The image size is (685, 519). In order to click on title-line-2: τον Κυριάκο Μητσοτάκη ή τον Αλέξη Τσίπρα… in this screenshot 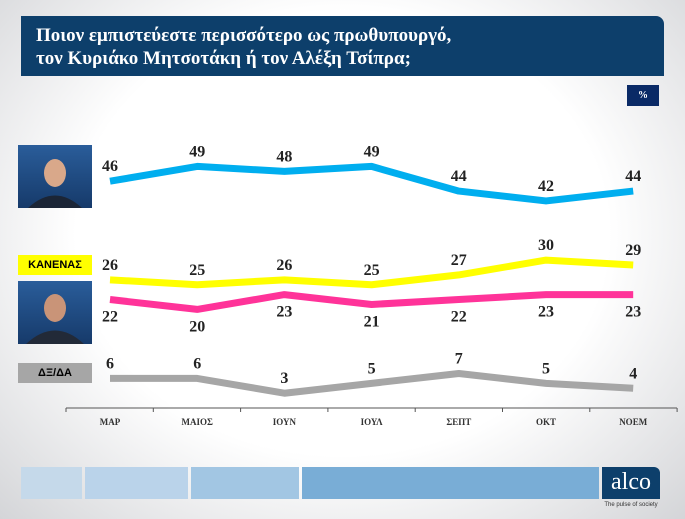, I will do `click(223, 58)`.